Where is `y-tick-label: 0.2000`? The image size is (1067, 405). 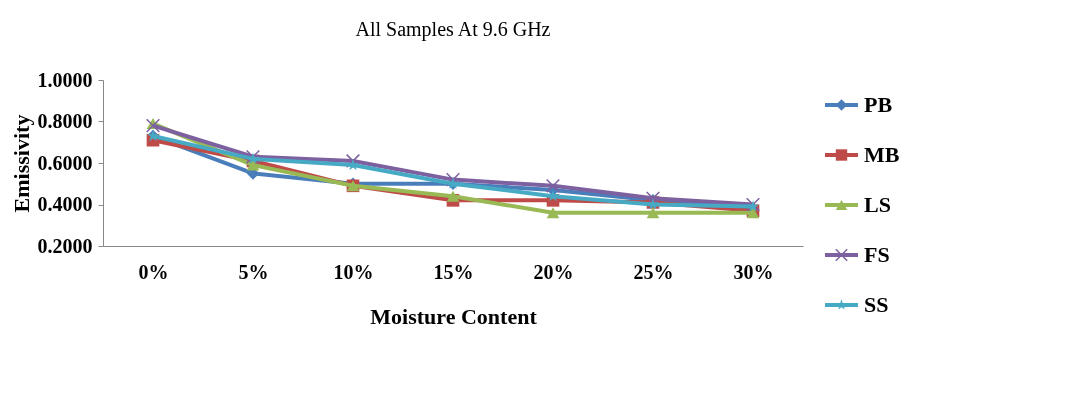 y-tick-label: 0.2000 is located at coordinates (65, 245).